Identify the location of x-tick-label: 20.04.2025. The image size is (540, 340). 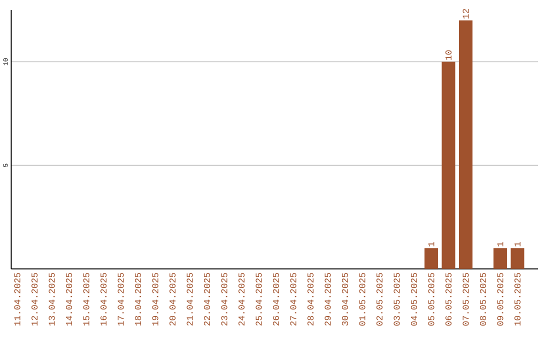
(172, 299).